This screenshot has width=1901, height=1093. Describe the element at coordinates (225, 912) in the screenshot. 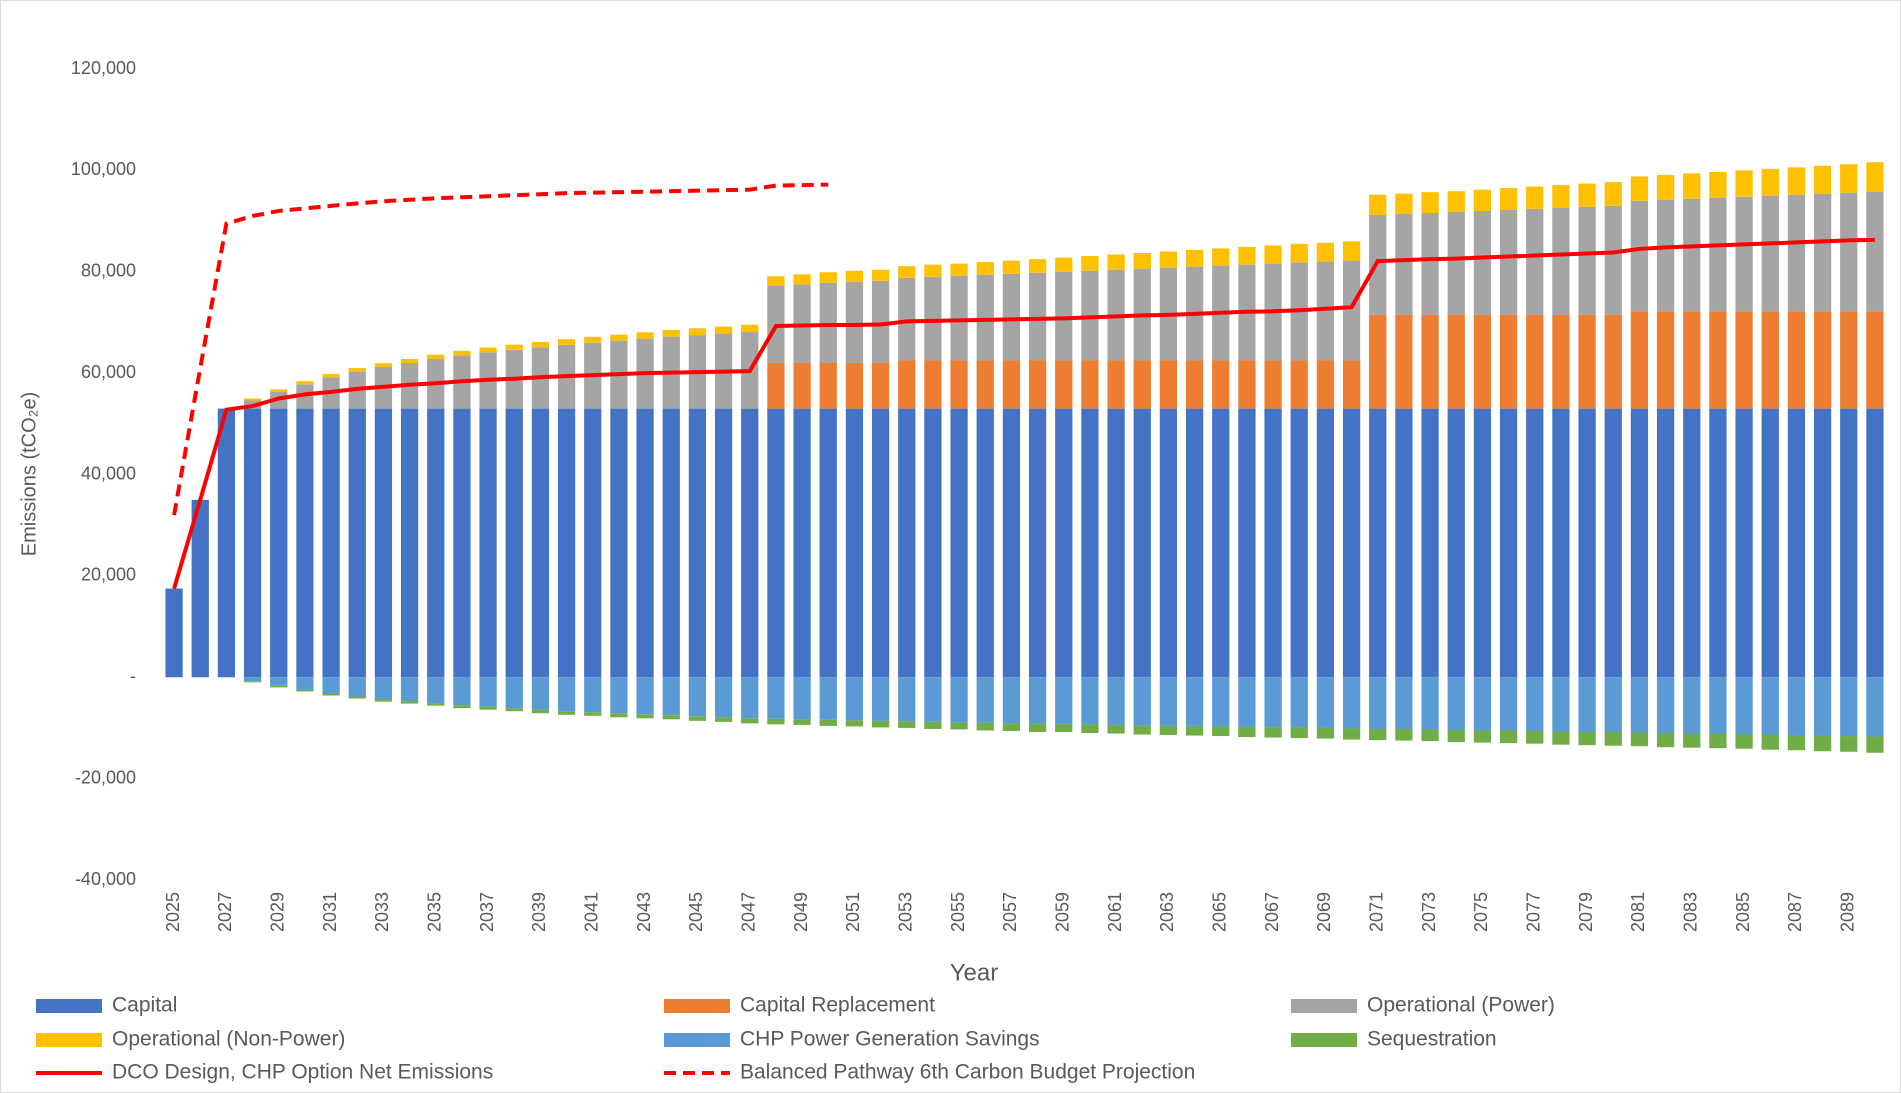

I see `x-tick-label: 2027` at that location.